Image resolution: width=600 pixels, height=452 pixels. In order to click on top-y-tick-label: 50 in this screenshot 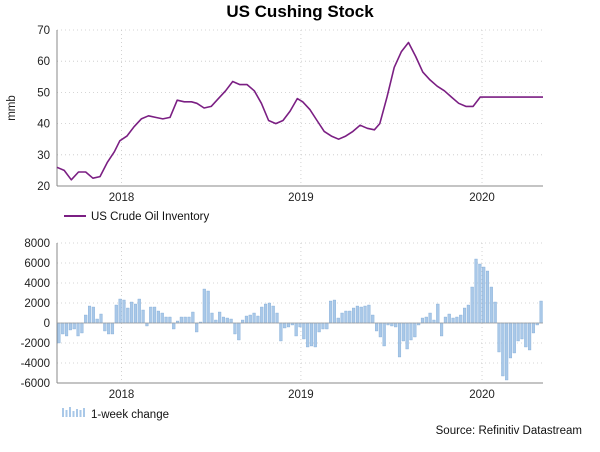, I will do `click(43, 93)`.